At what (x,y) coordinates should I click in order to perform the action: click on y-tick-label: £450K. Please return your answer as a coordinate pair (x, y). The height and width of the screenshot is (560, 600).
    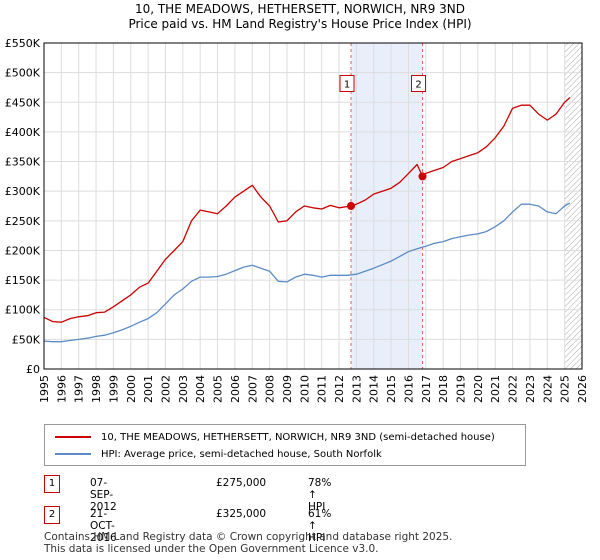
    Looking at the image, I should click on (23, 102).